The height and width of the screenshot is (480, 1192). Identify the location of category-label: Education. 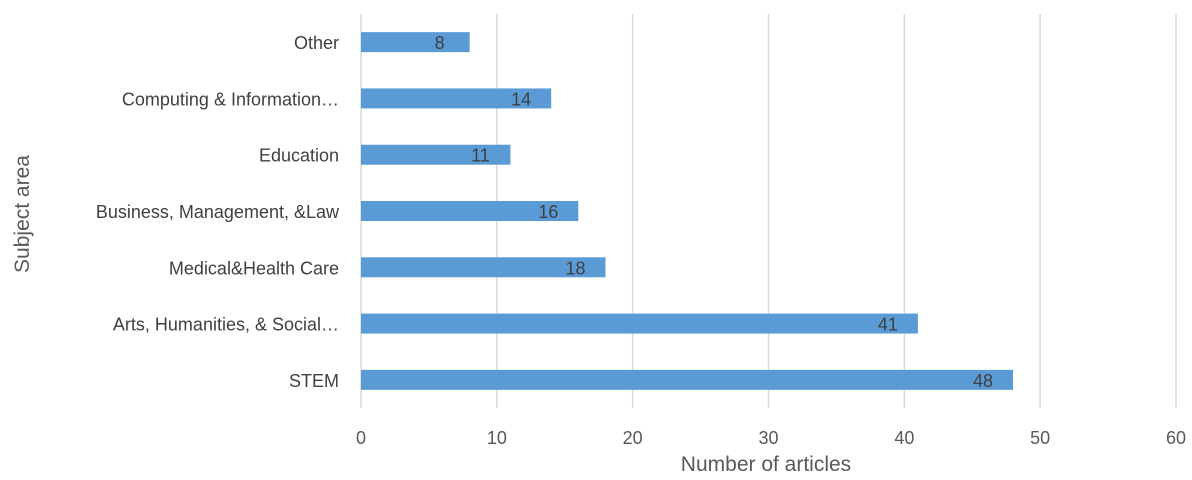
(299, 156).